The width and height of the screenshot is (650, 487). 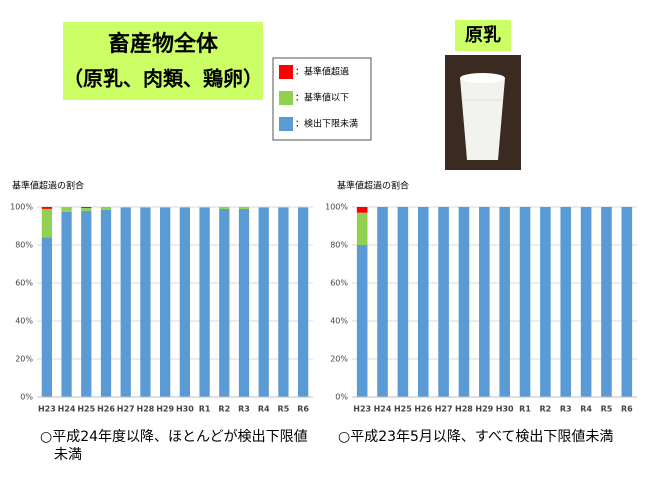 I want to click on title: 畜産物全体, so click(x=163, y=44).